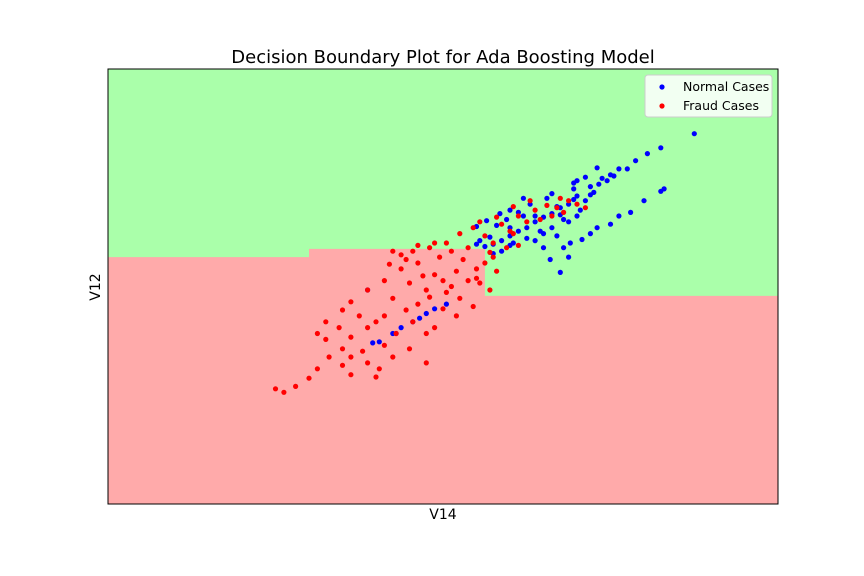 The width and height of the screenshot is (864, 576). Describe the element at coordinates (662, 87) in the screenshot. I see `legend-marker-normal` at that location.